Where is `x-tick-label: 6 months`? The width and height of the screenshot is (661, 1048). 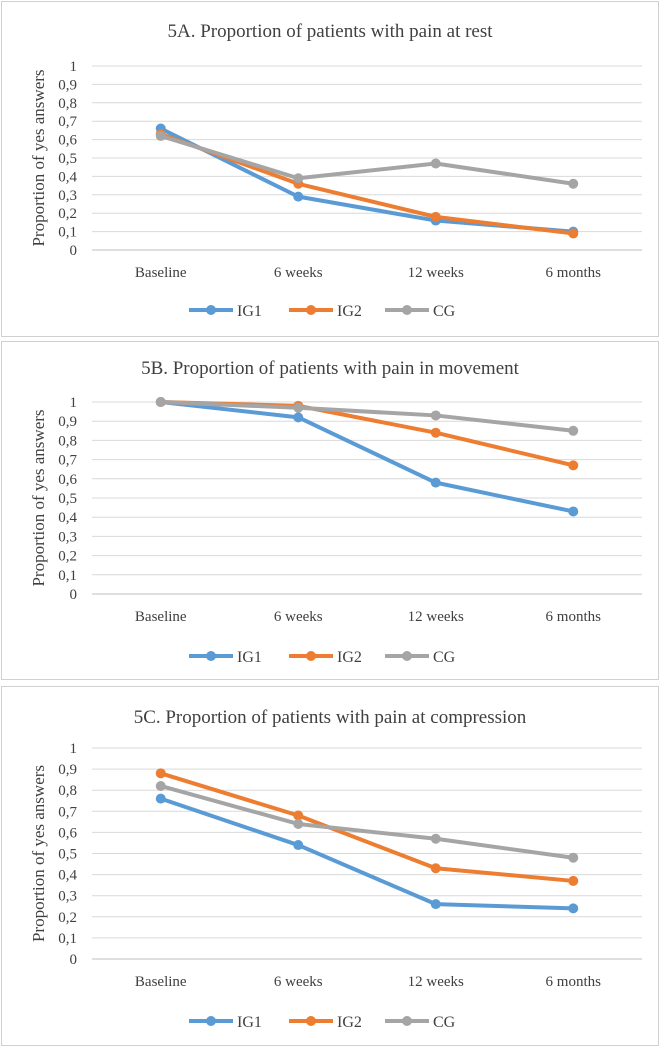 x-tick-label: 6 months is located at coordinates (574, 617).